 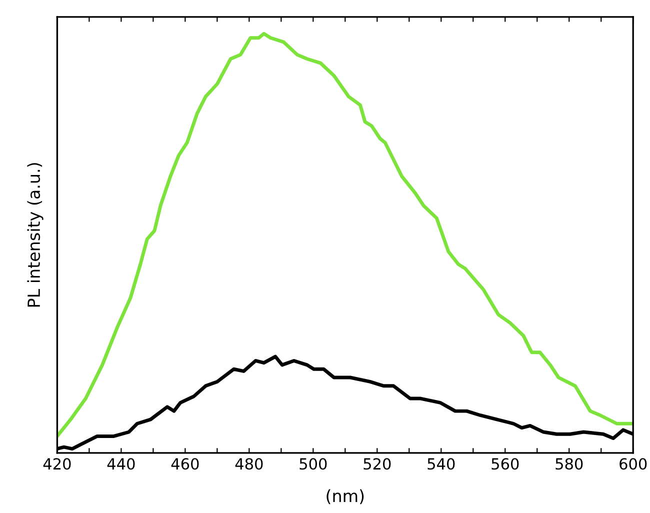 I want to click on x-tick-label: 500, so click(x=313, y=464).